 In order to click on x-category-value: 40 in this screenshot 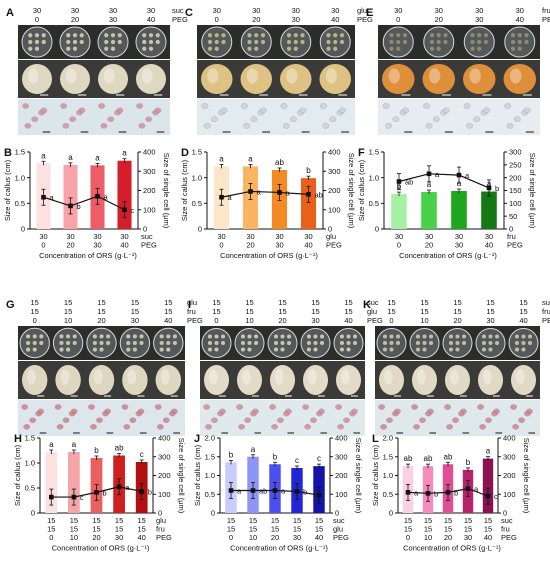, I will do `click(308, 245)`.